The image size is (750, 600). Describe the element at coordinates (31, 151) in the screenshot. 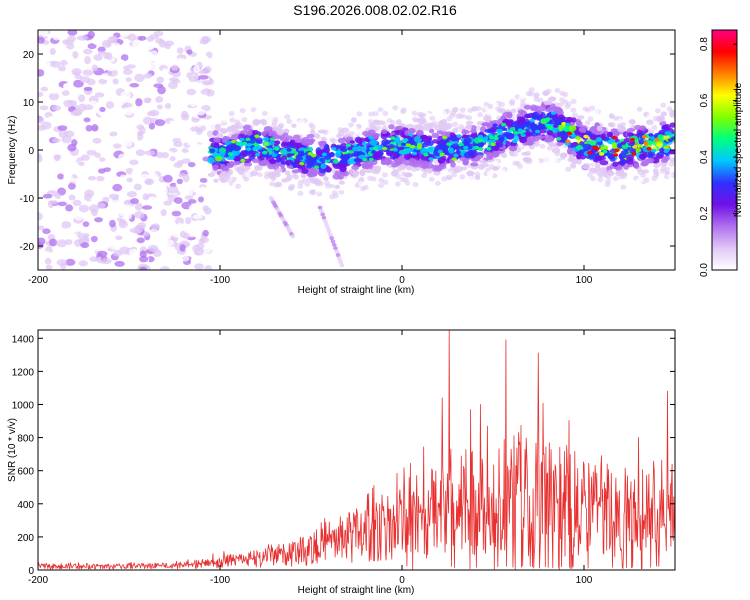

I see `spectrogram-ytick-label: 0` at that location.